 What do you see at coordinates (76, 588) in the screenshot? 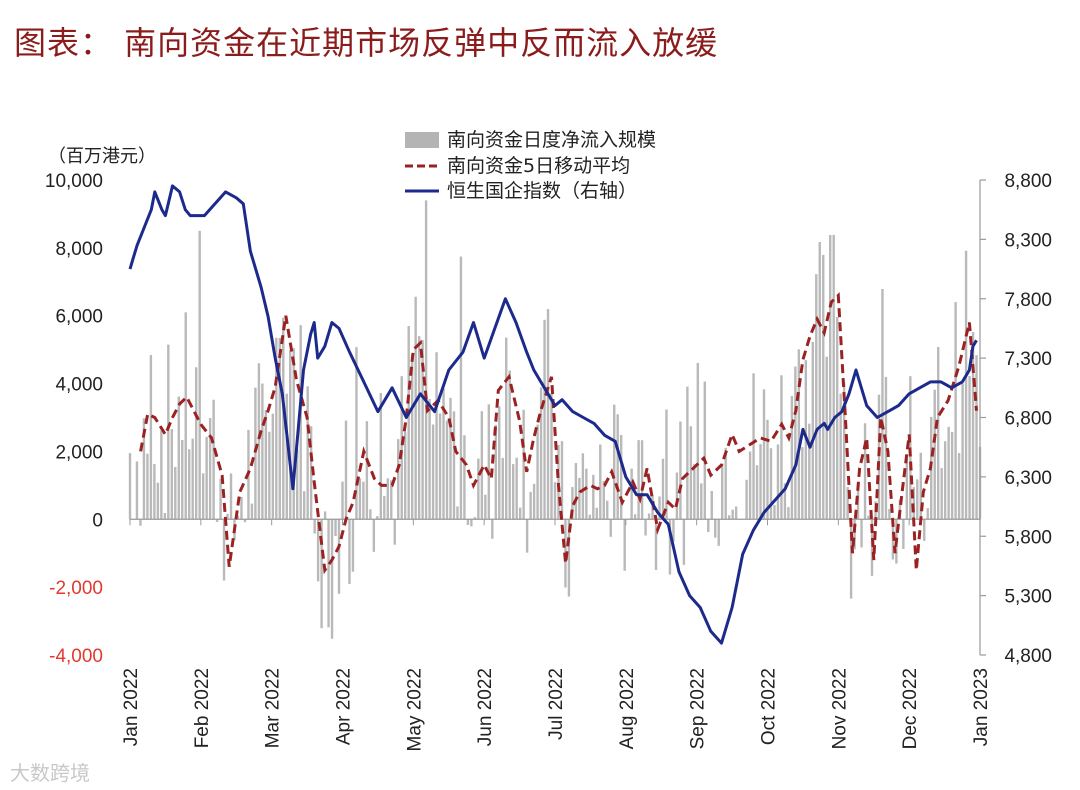
I see `left-axis-label: -2,000` at bounding box center [76, 588].